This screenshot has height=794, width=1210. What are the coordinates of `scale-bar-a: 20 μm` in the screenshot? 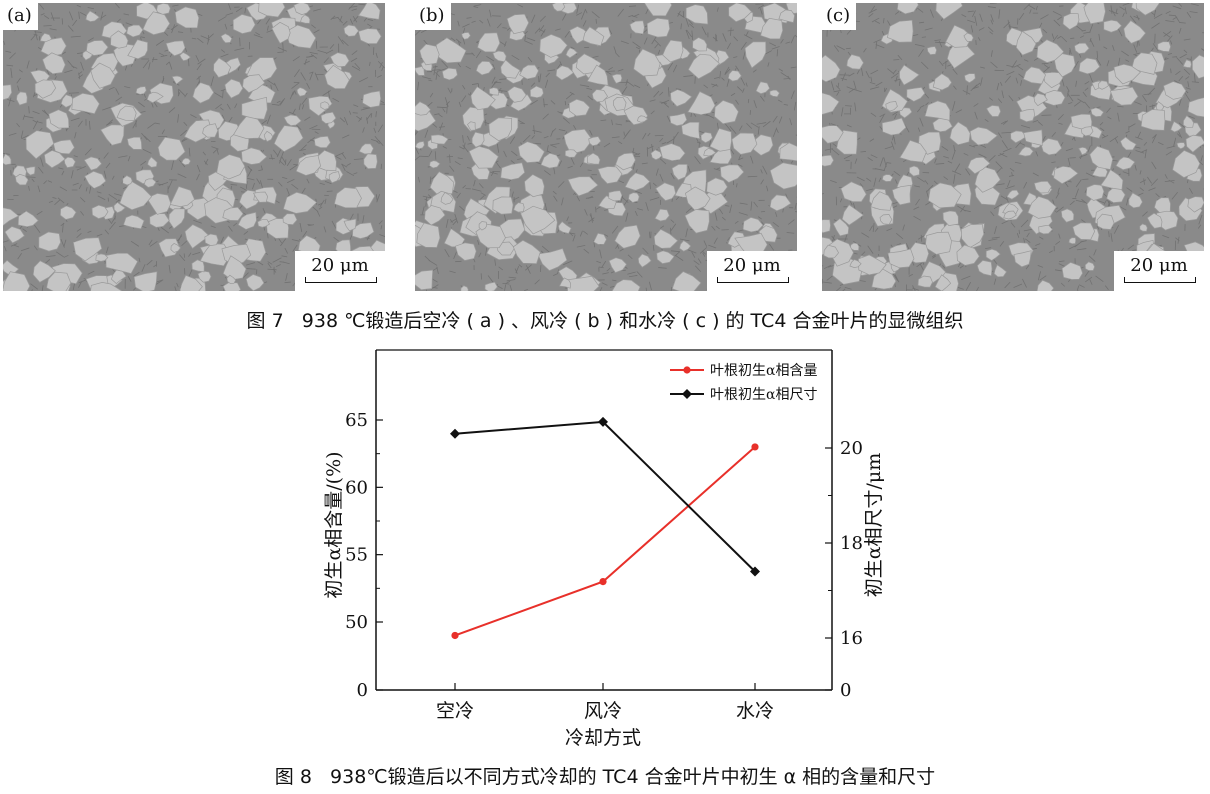 It's located at (340, 271).